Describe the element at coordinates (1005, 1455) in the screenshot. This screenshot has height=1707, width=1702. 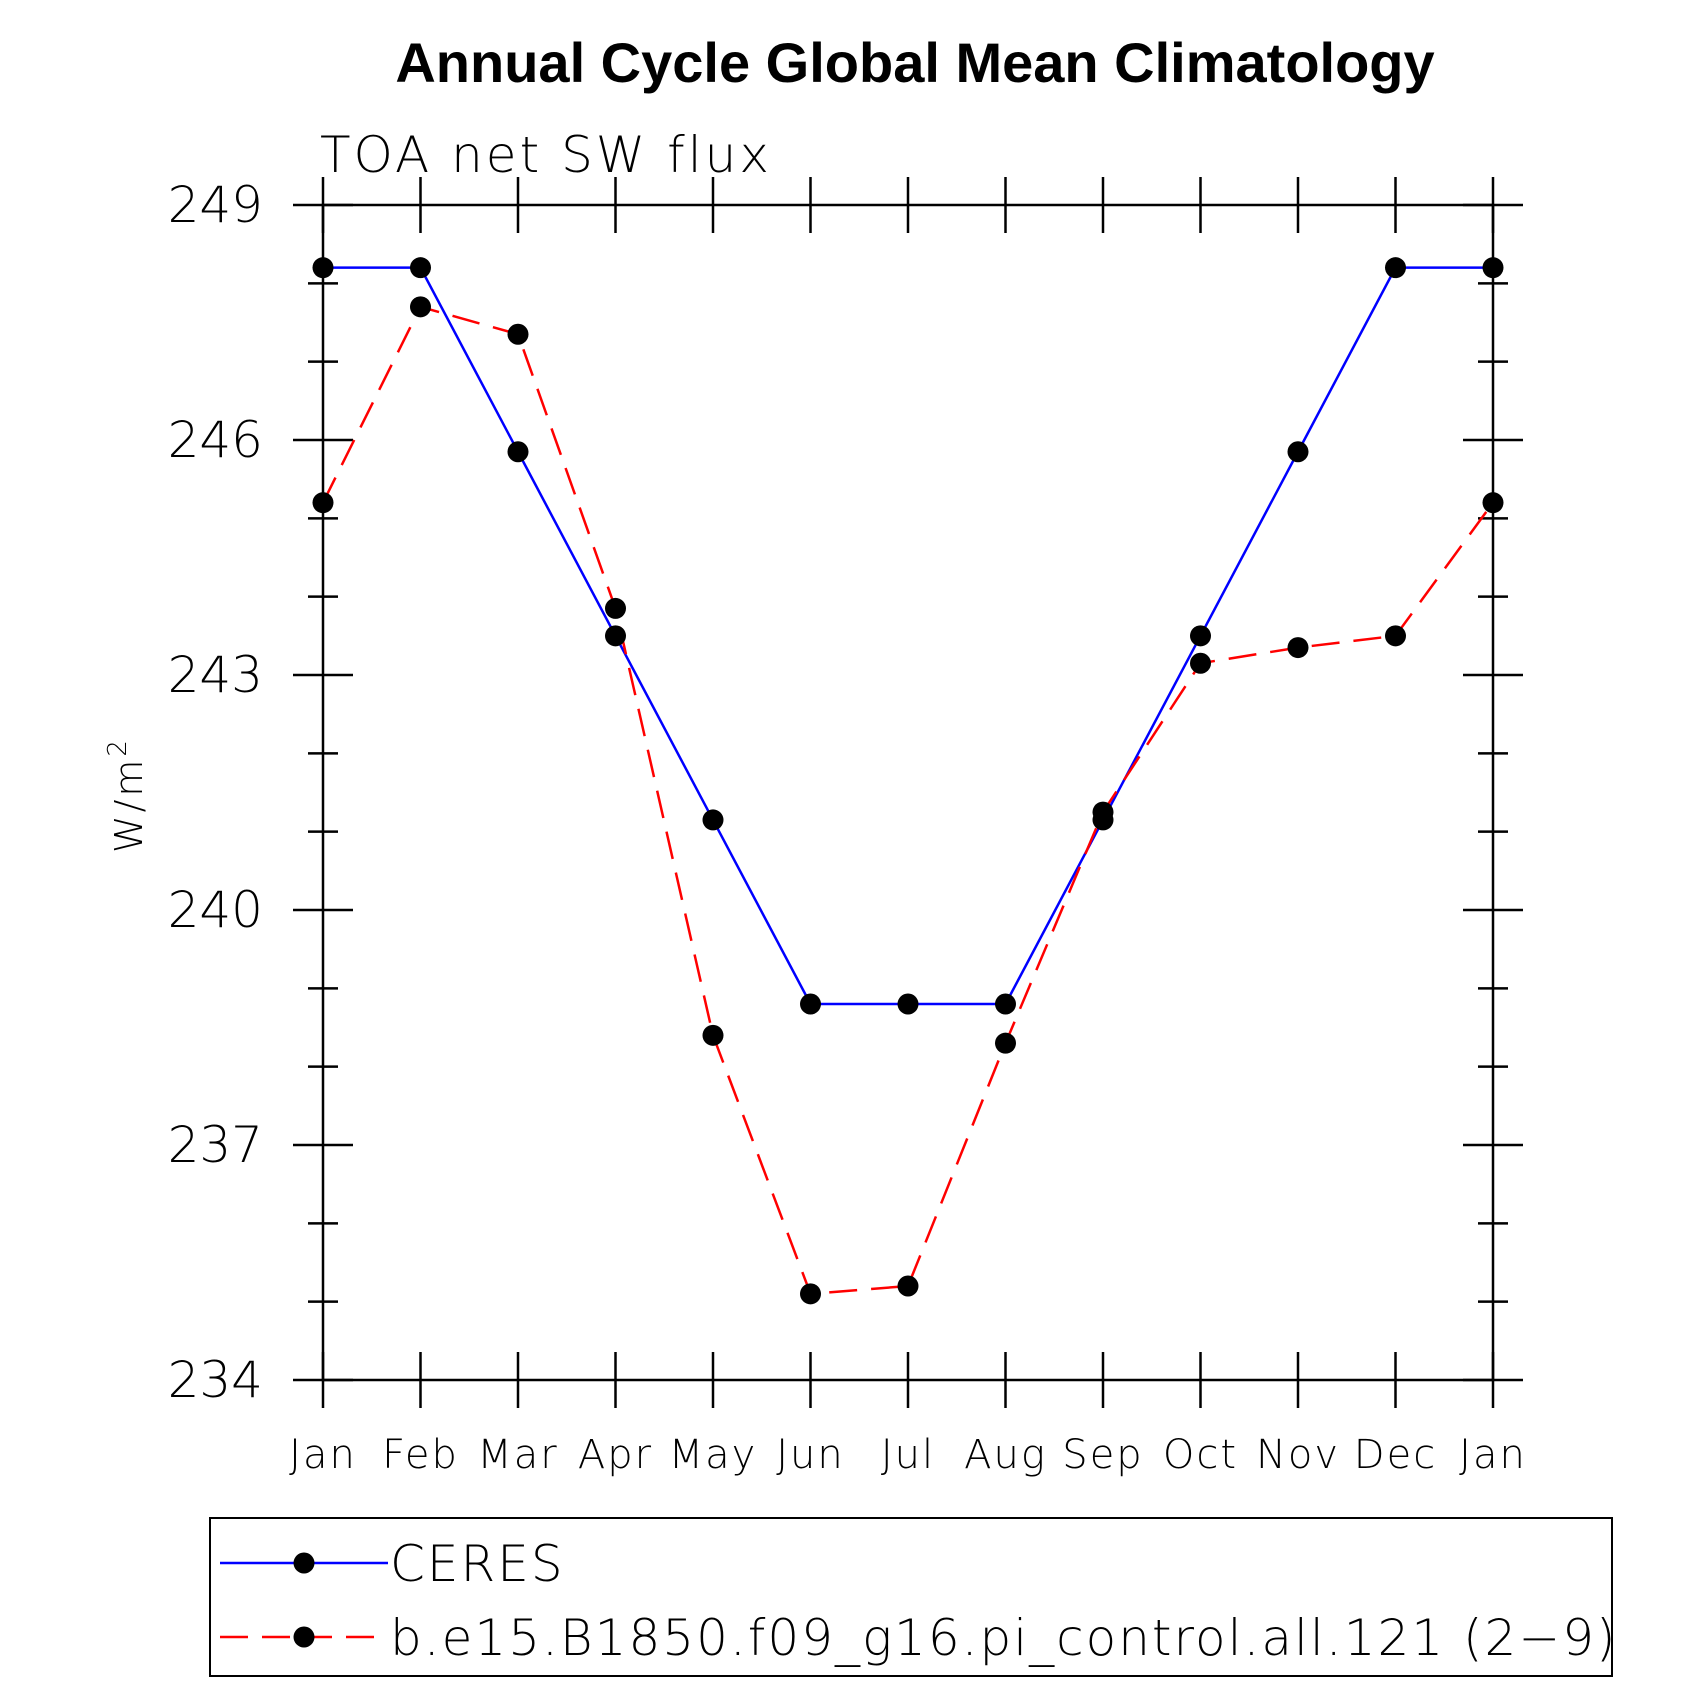
I see `x-tick-label: Aug` at that location.